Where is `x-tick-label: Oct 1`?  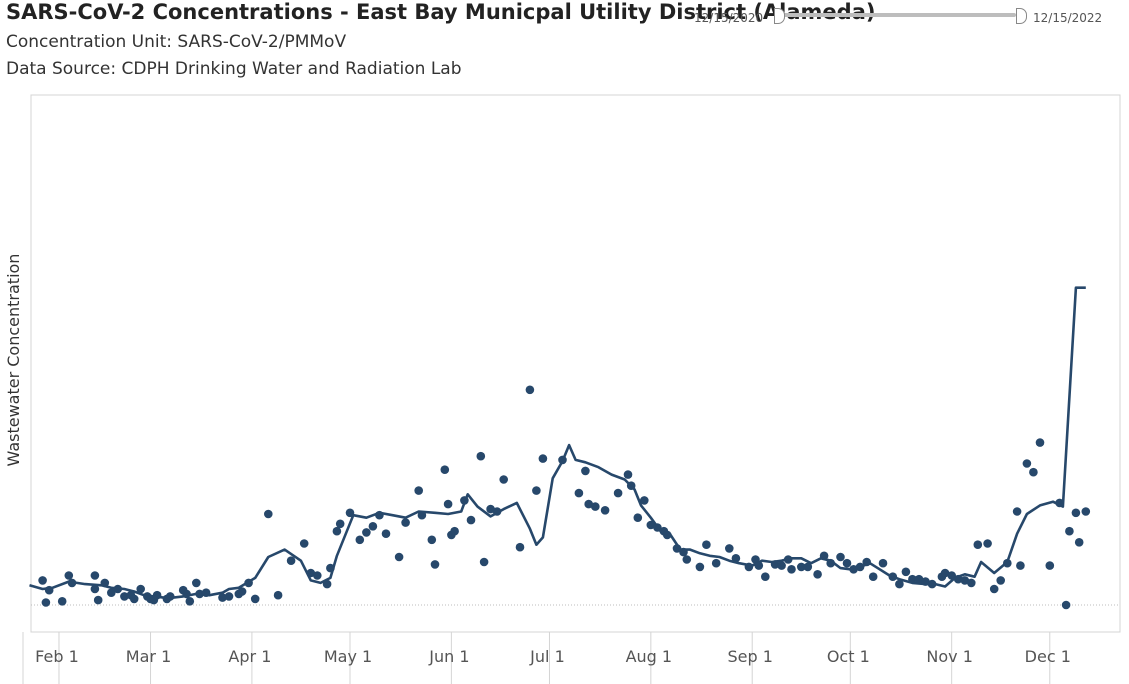
x-tick-label: Oct 1 is located at coordinates (848, 656).